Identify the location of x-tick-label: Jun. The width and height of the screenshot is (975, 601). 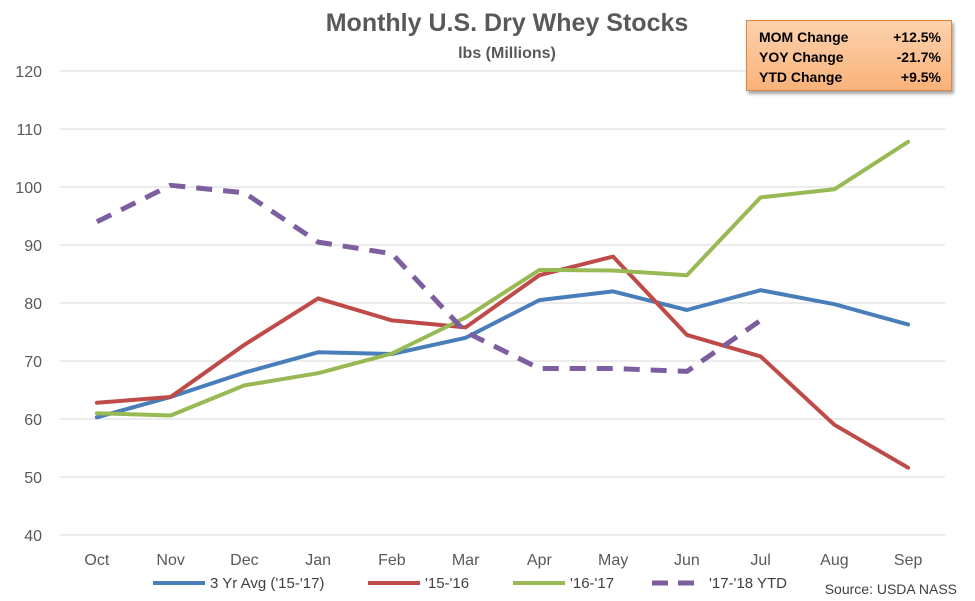
(687, 560).